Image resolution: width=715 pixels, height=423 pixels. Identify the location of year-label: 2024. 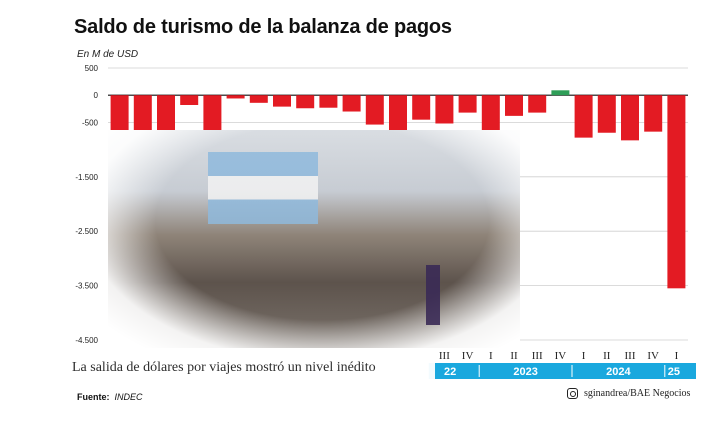
(618, 372).